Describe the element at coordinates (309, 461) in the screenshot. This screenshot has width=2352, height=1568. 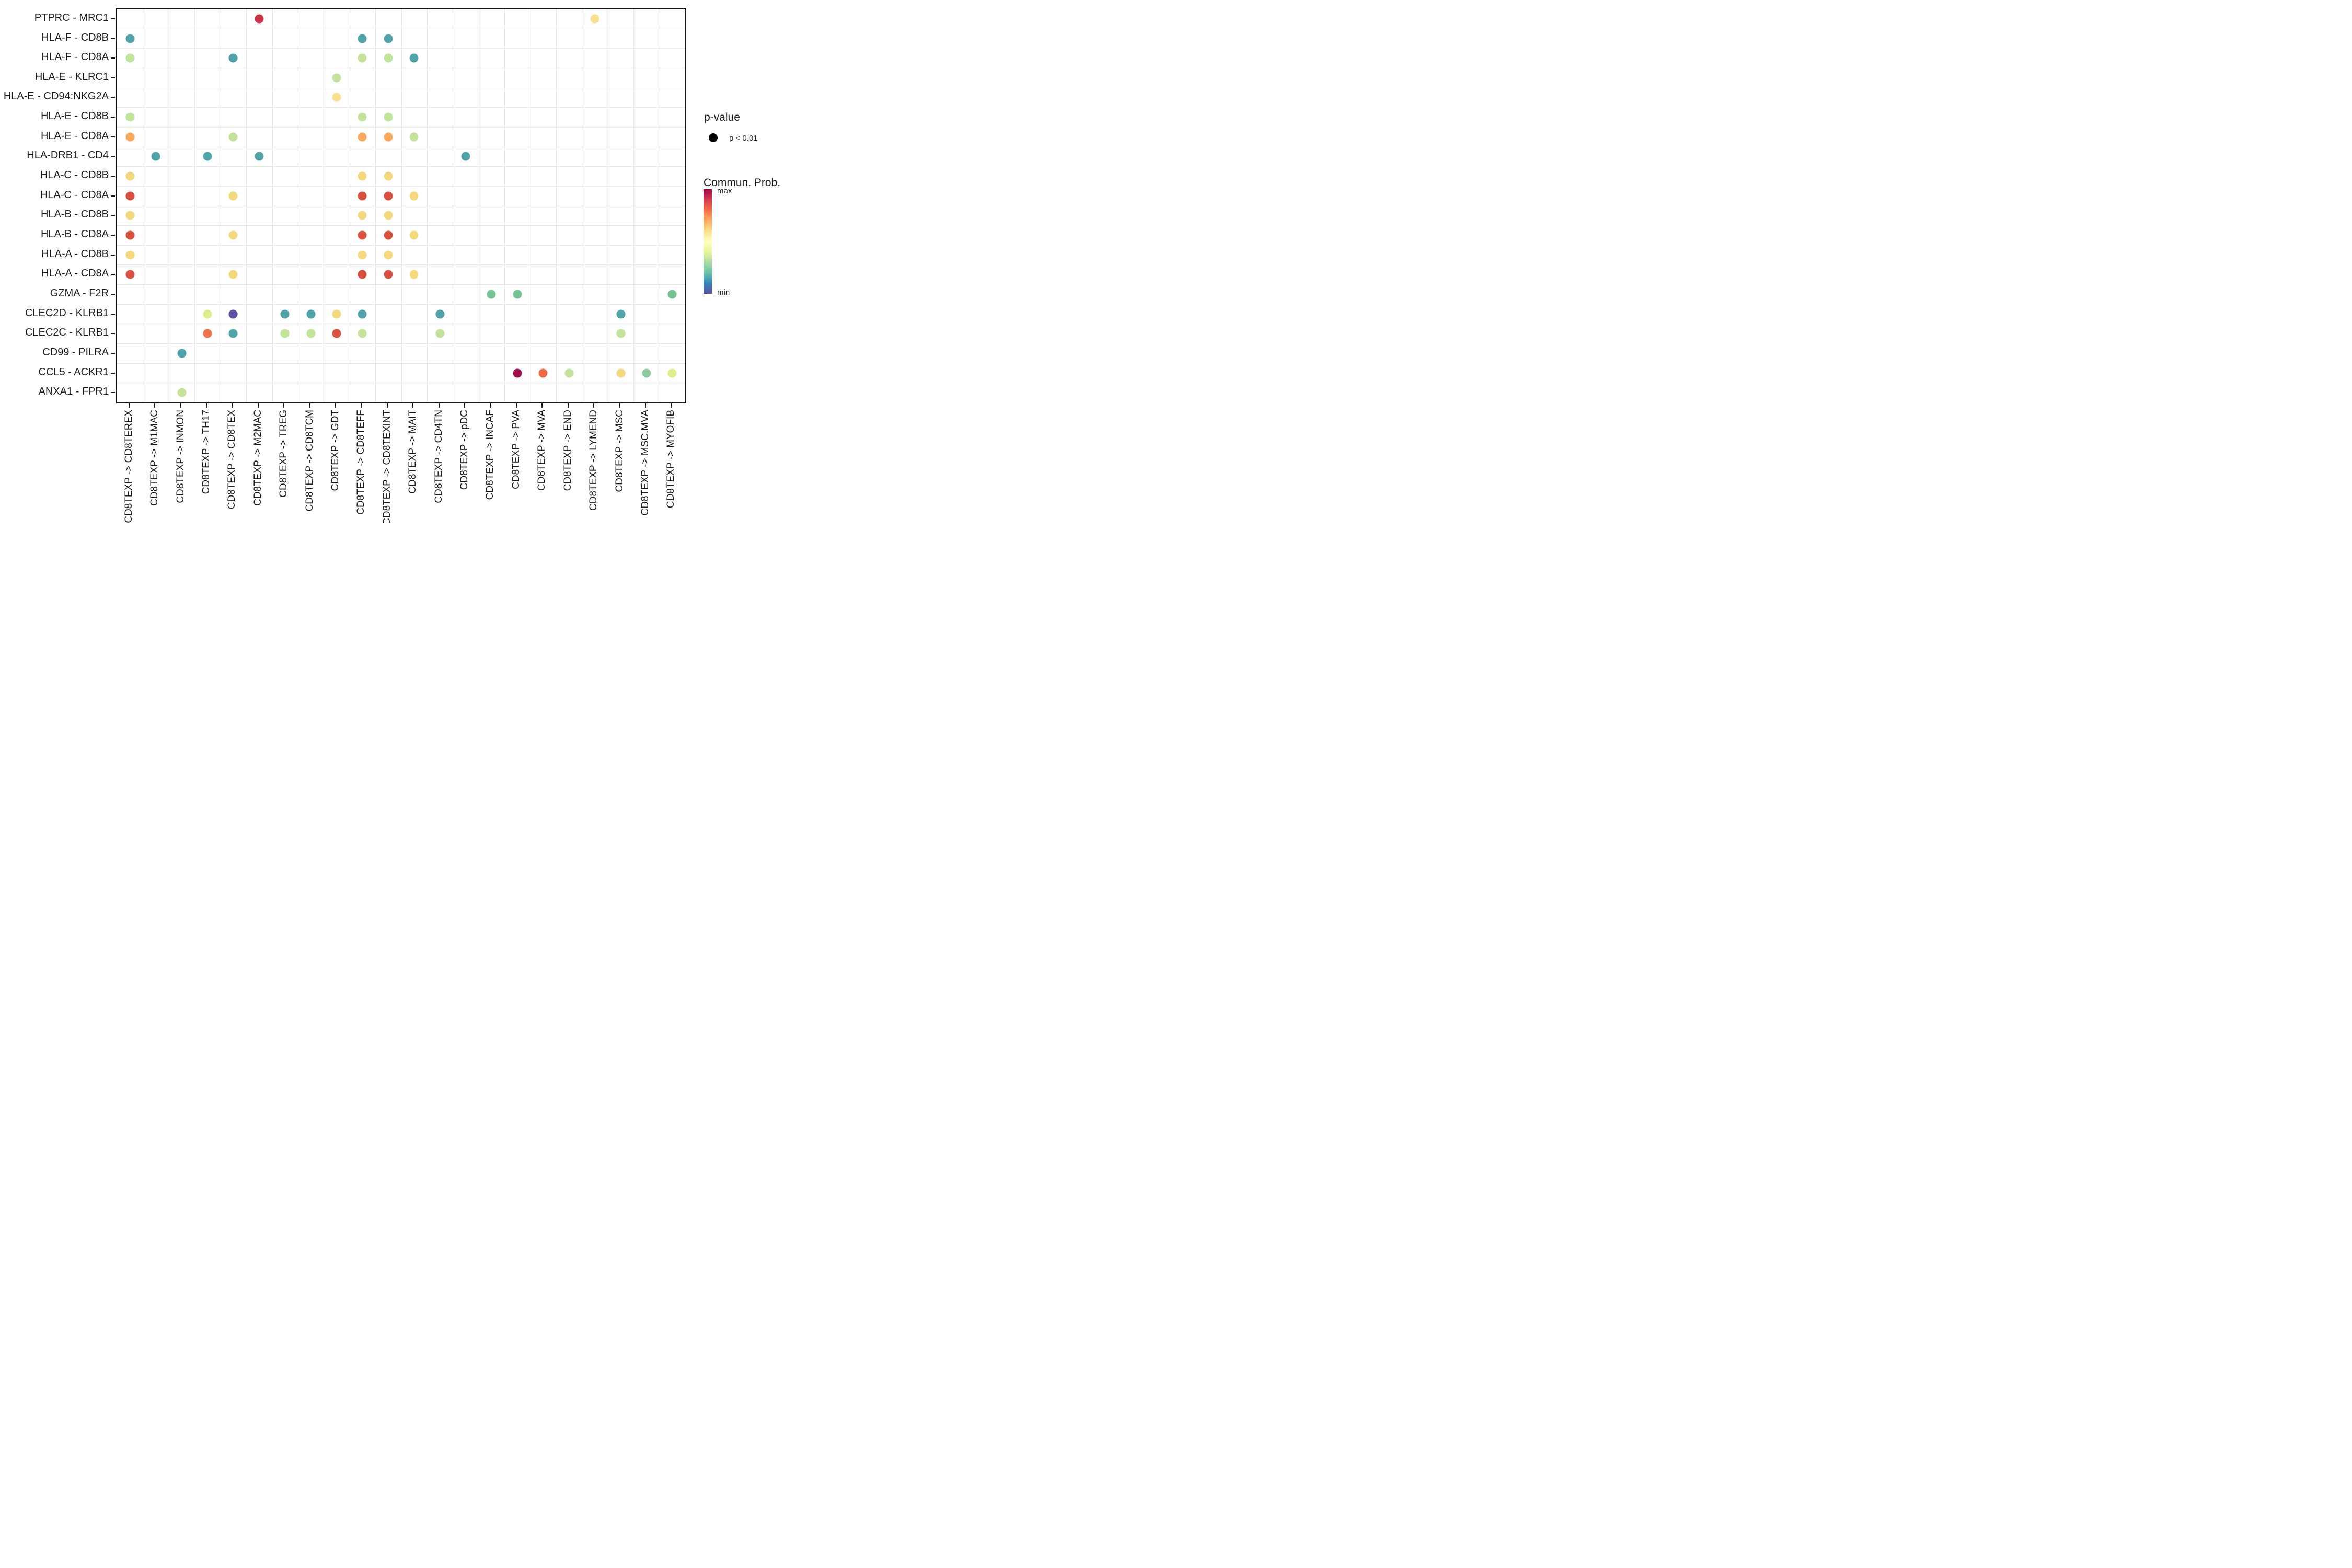
I see `x-axis-label: CD8TEXP -> CD8TCM` at that location.